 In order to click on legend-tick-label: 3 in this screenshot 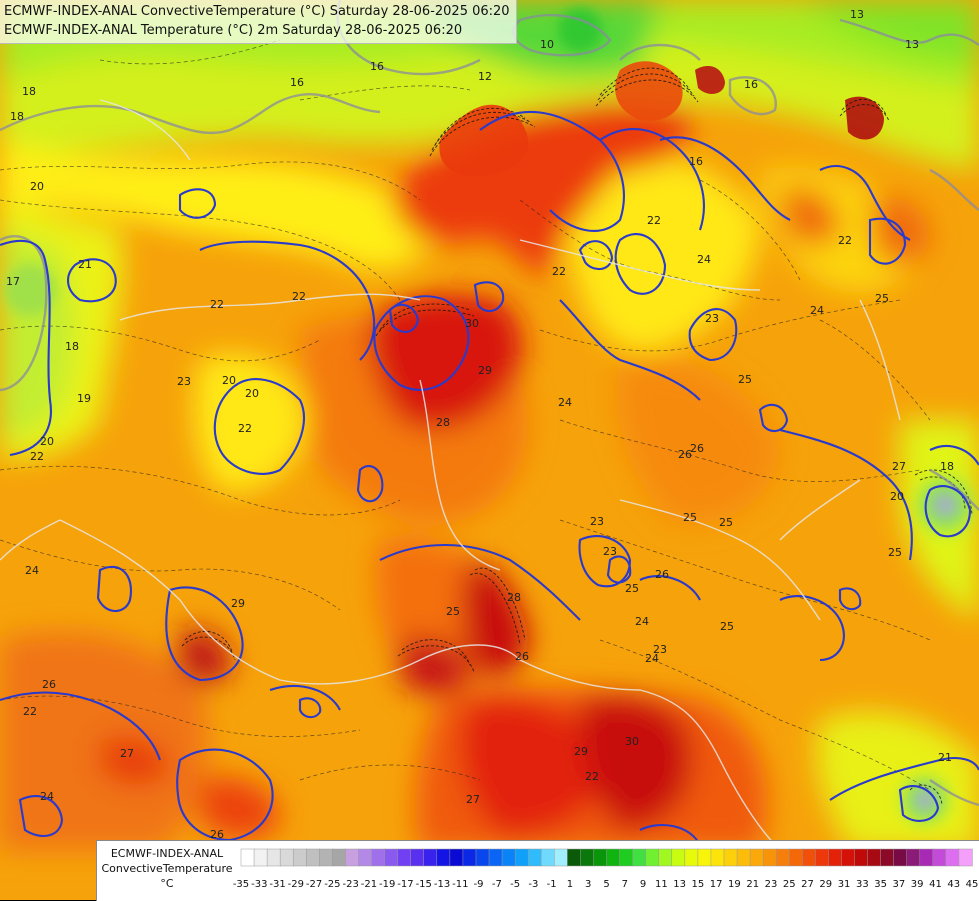, I will do `click(588, 884)`.